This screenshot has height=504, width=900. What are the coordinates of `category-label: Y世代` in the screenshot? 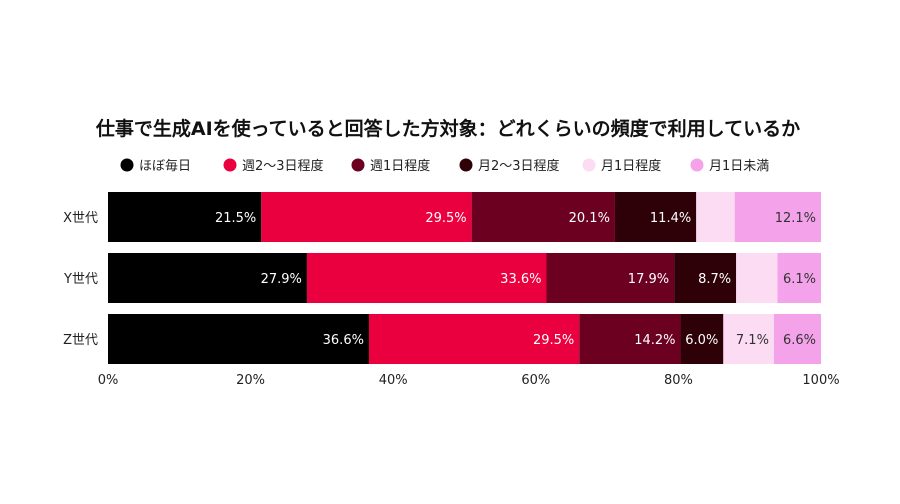 It's located at (80, 279).